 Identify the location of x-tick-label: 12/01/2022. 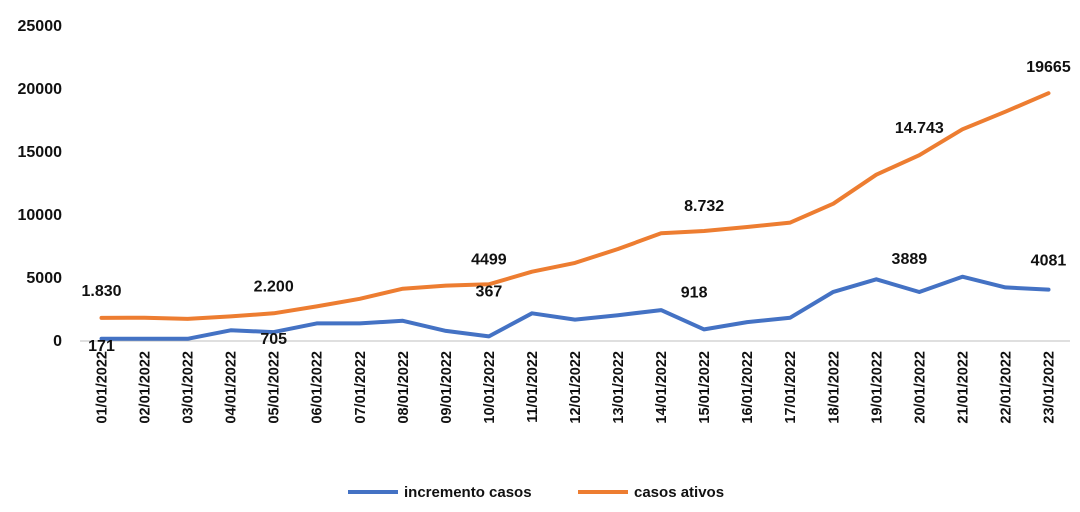
(576, 387).